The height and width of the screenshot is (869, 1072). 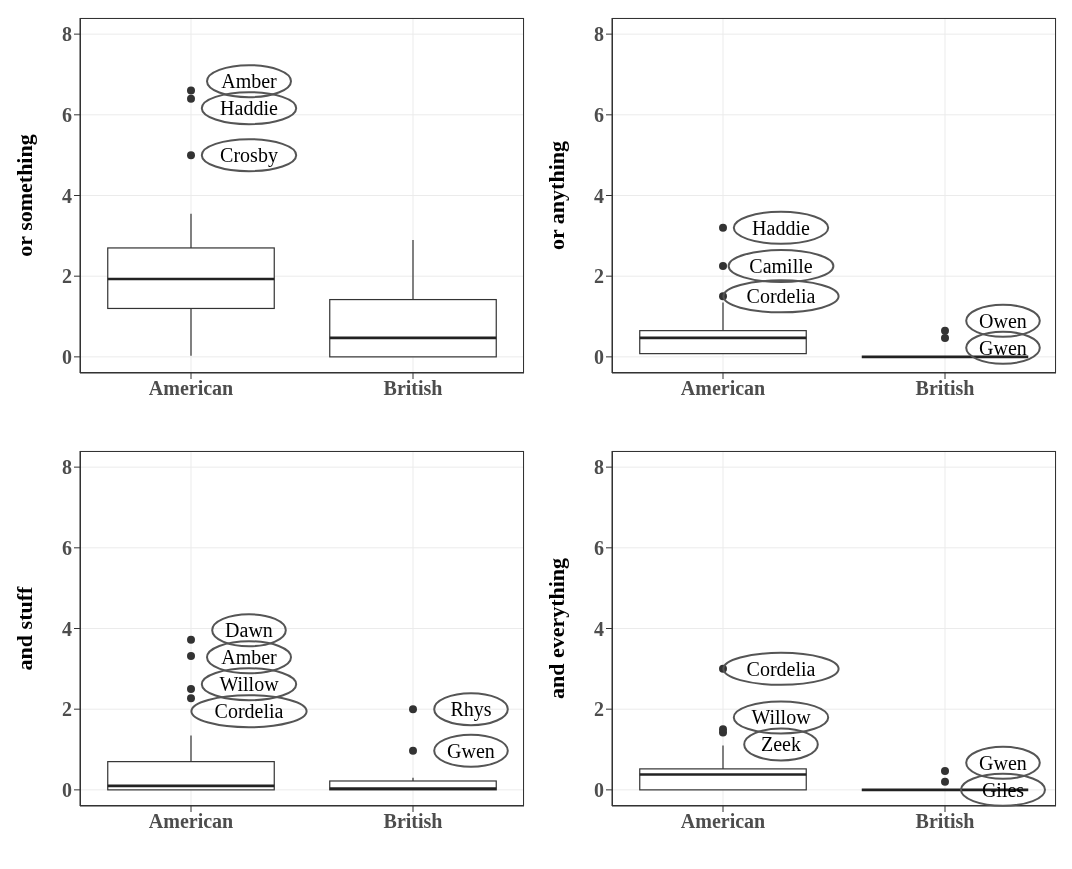 I want to click on annotation: Zeek, so click(x=781, y=744).